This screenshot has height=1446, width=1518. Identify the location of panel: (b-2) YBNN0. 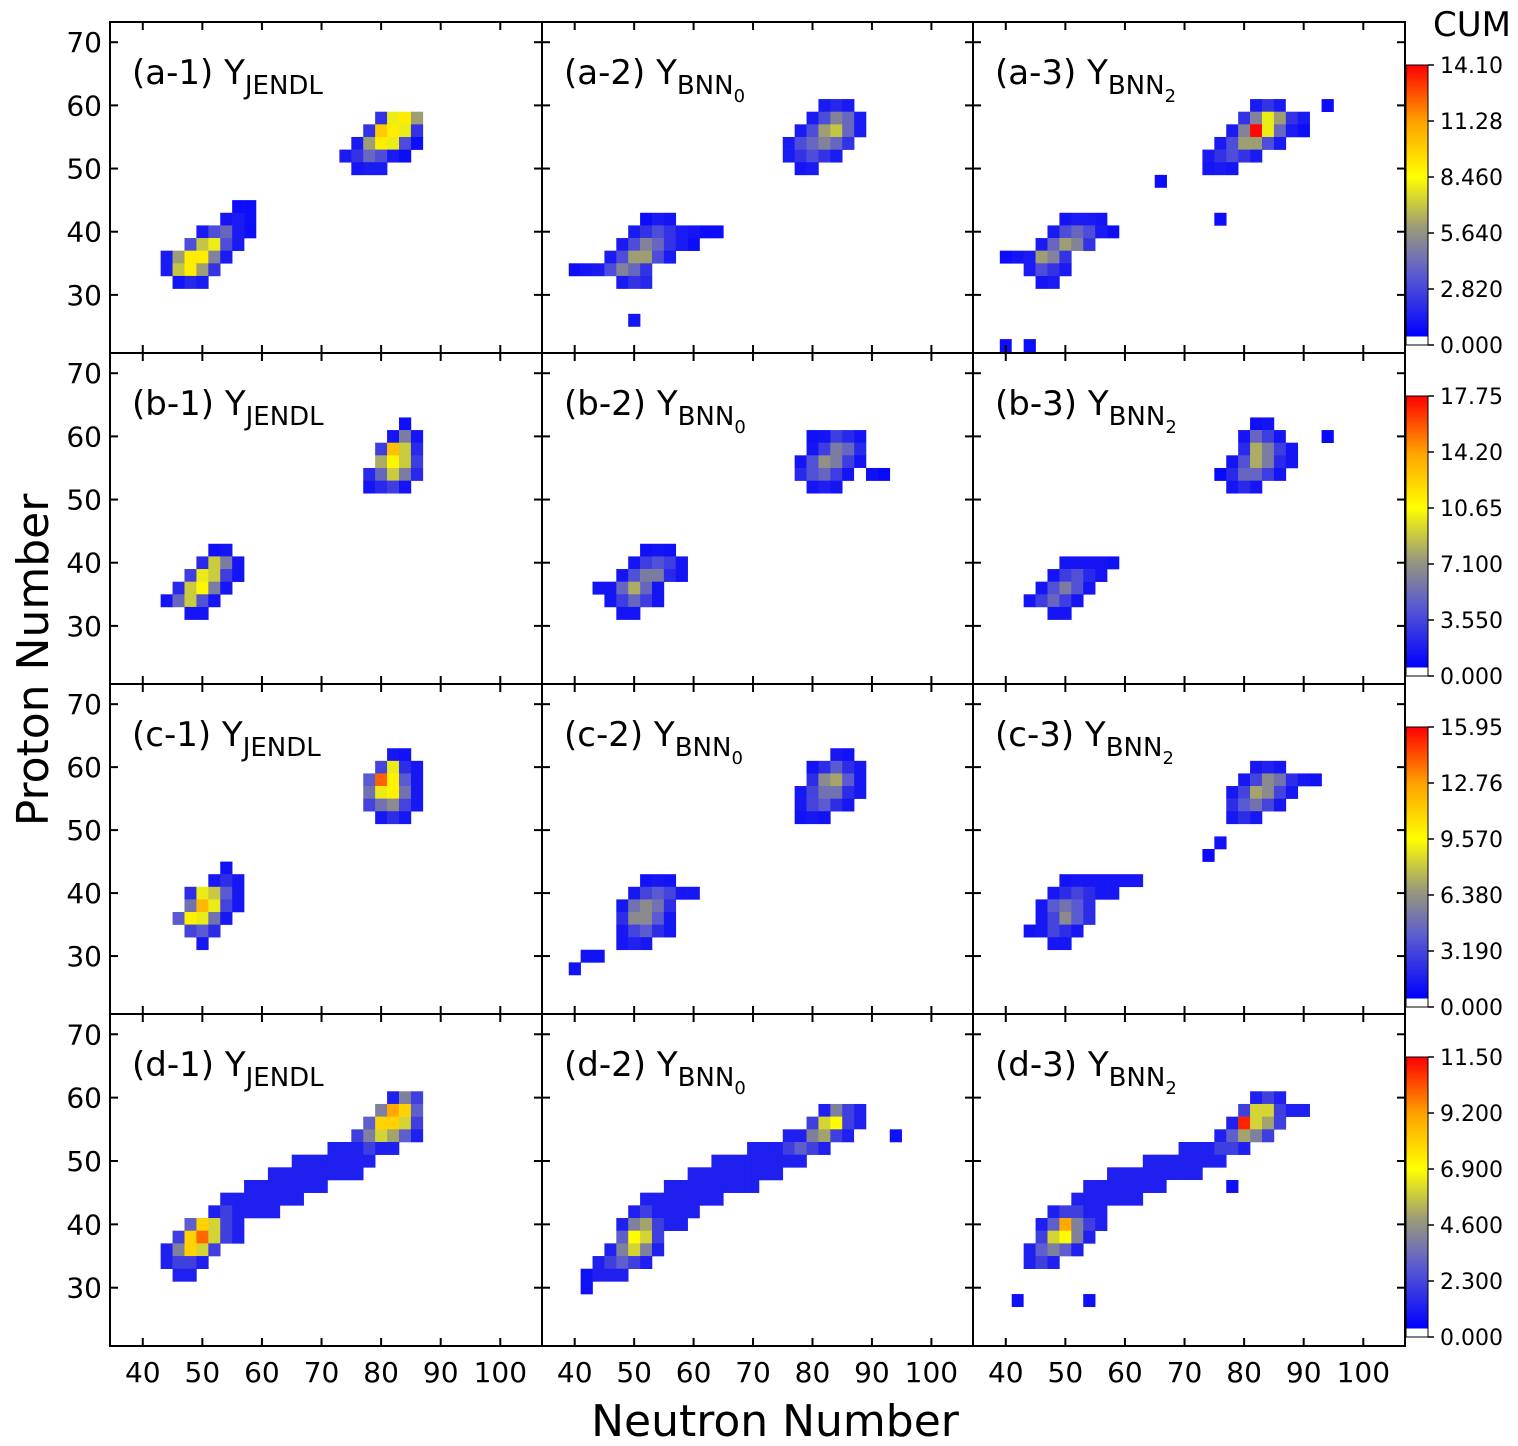
(757, 518).